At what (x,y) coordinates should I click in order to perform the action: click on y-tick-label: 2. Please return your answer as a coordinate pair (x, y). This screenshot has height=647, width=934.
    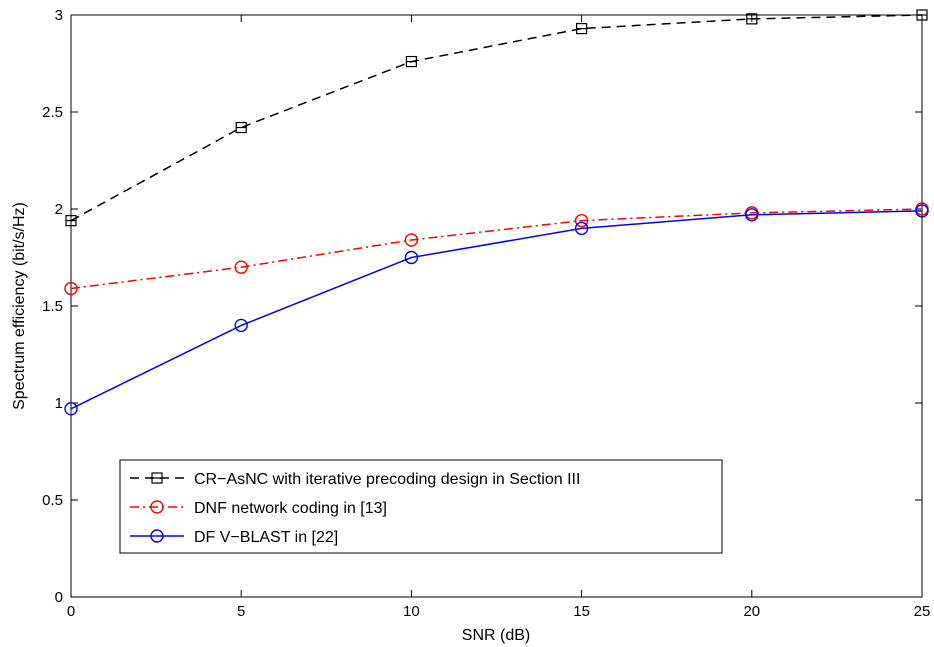
    Looking at the image, I should click on (59, 209).